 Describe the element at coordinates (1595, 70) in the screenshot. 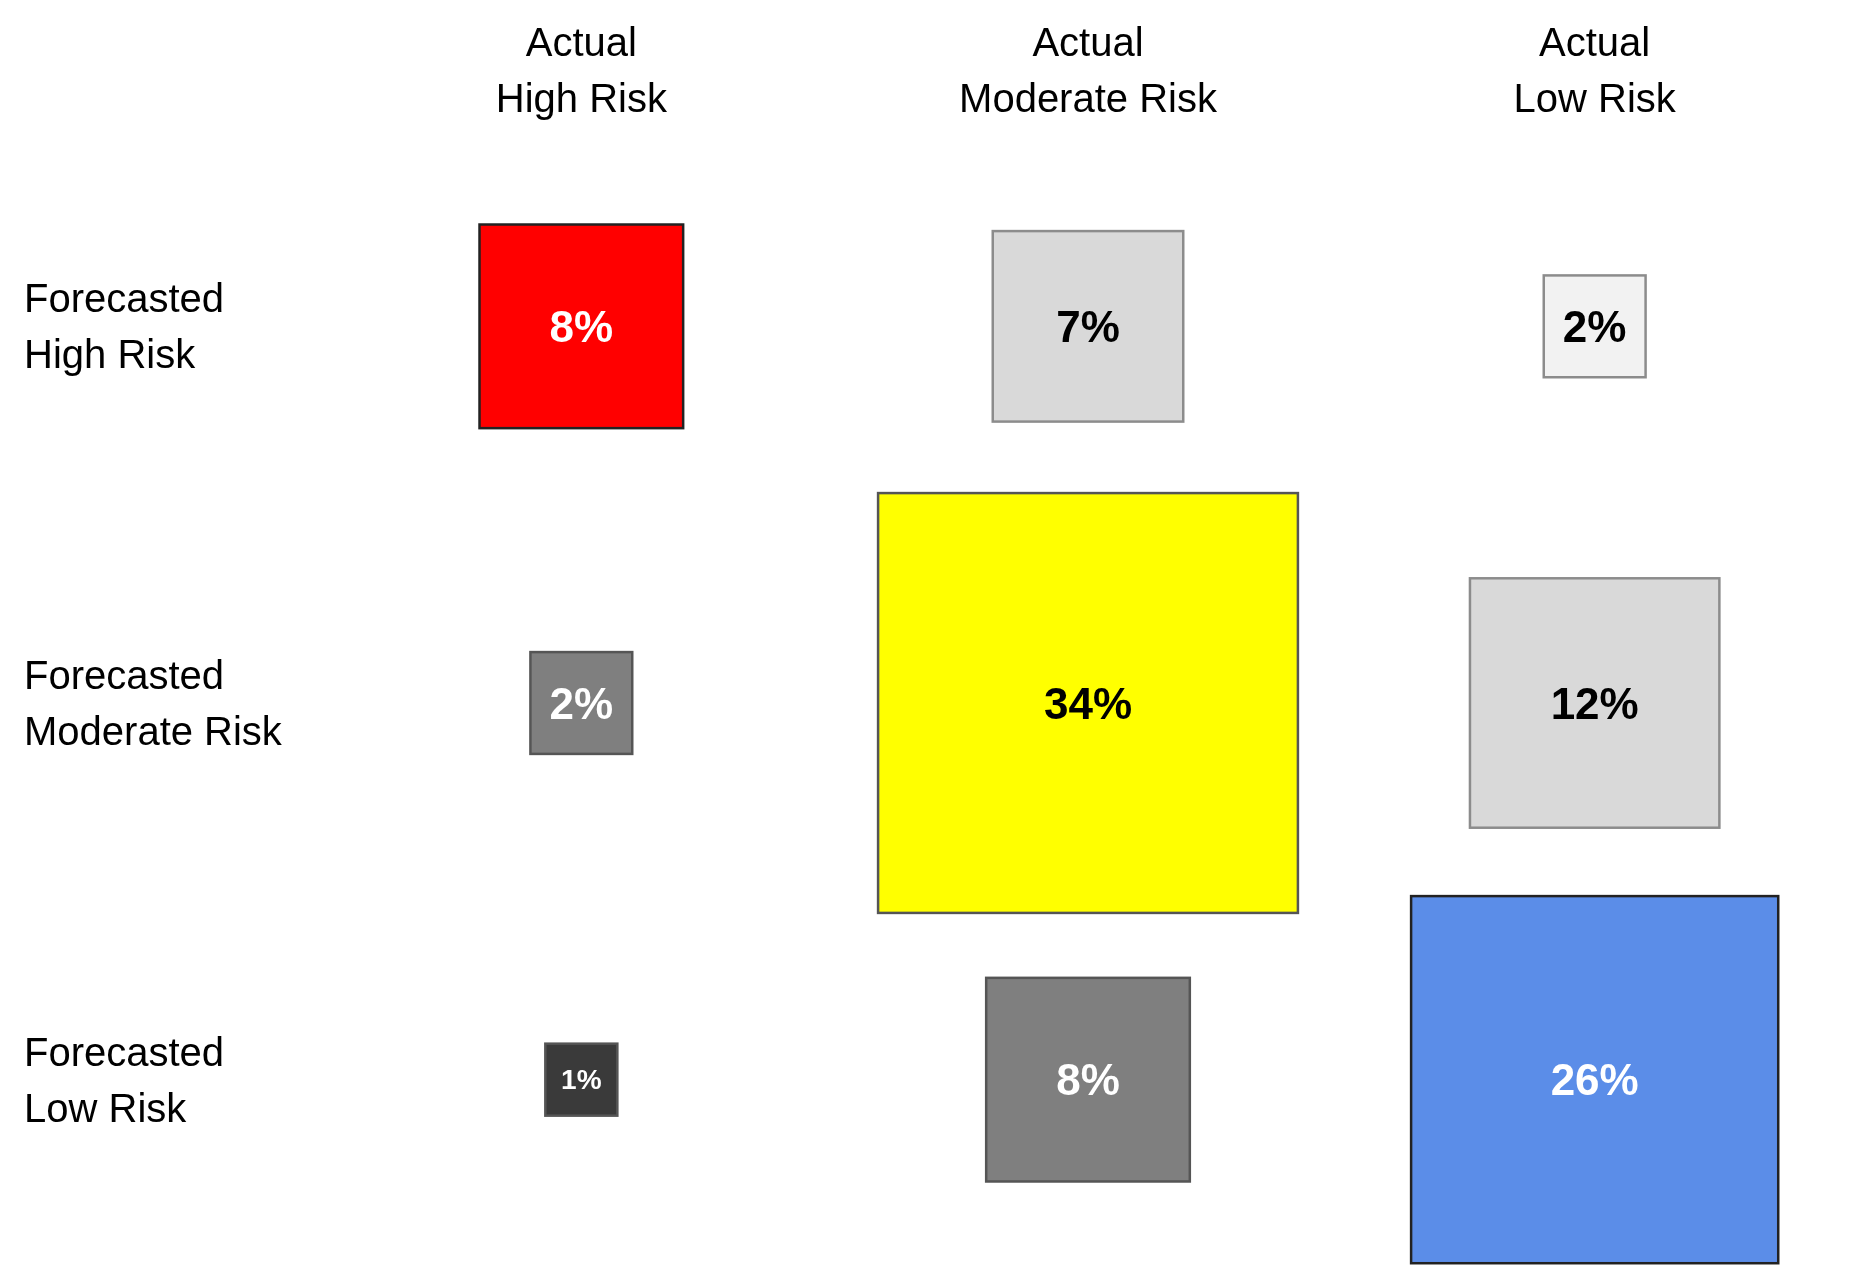

I see `x-tick-label: Actual Low Risk` at that location.